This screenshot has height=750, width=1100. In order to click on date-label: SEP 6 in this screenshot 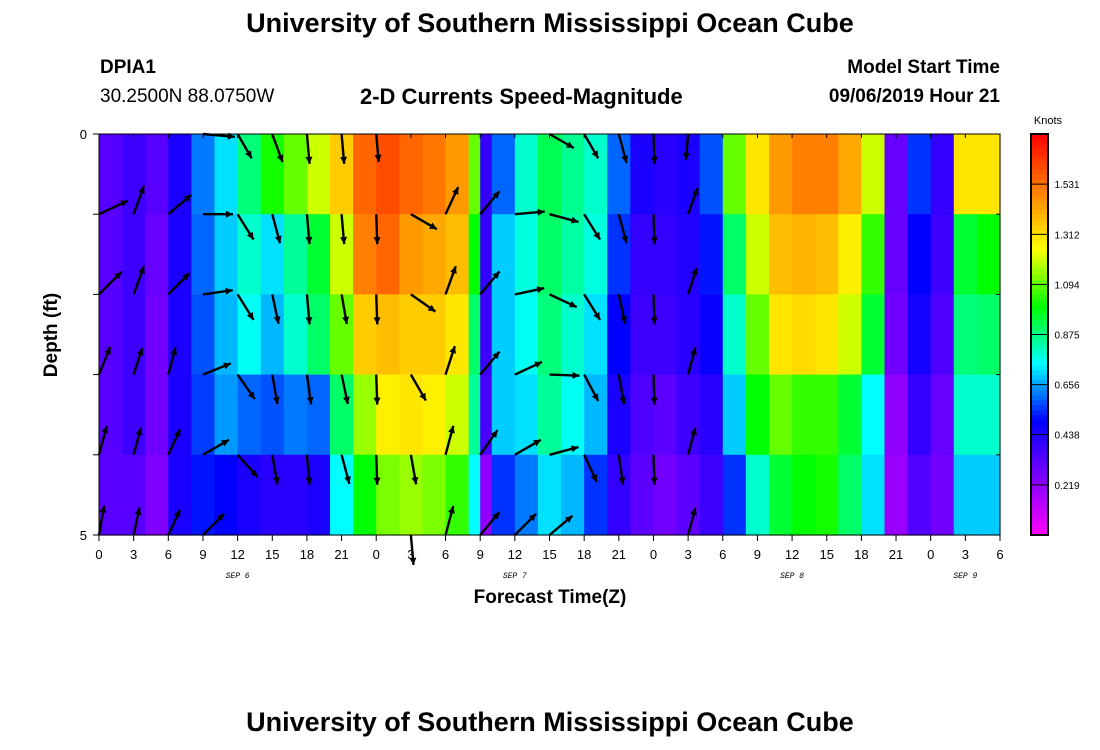, I will do `click(238, 576)`.